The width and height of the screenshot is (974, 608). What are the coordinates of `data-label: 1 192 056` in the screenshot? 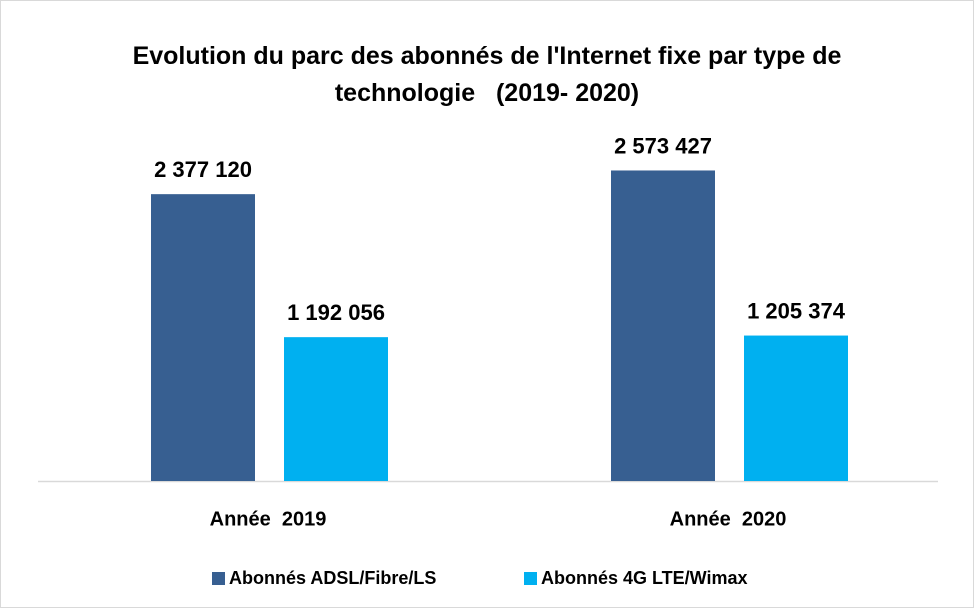 It's located at (336, 312).